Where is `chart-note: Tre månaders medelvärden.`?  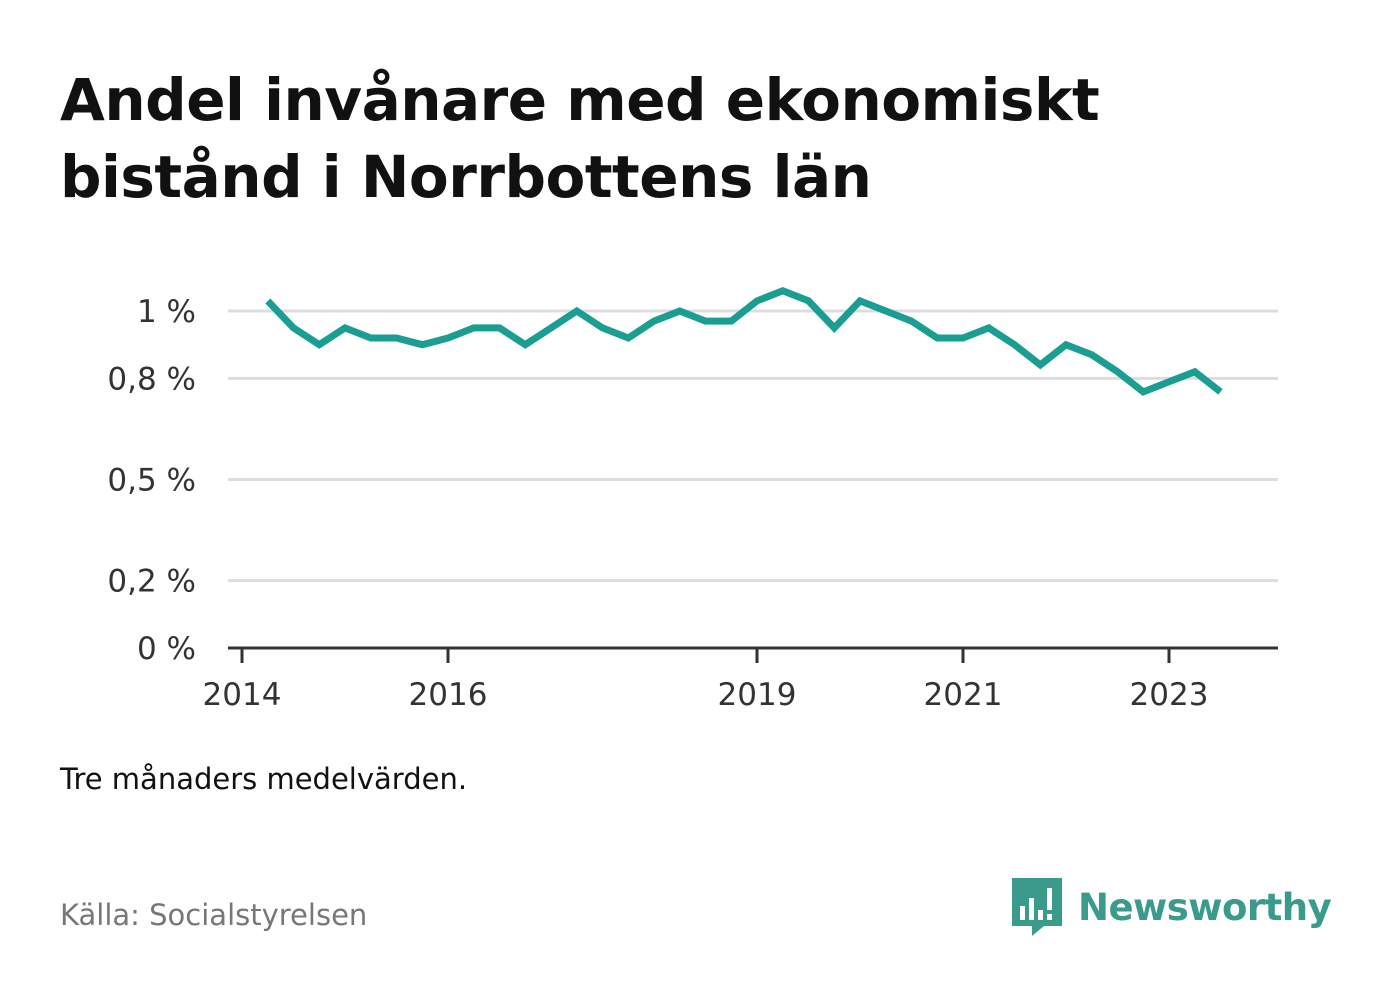 chart-note: Tre månaders medelvärden. is located at coordinates (264, 779).